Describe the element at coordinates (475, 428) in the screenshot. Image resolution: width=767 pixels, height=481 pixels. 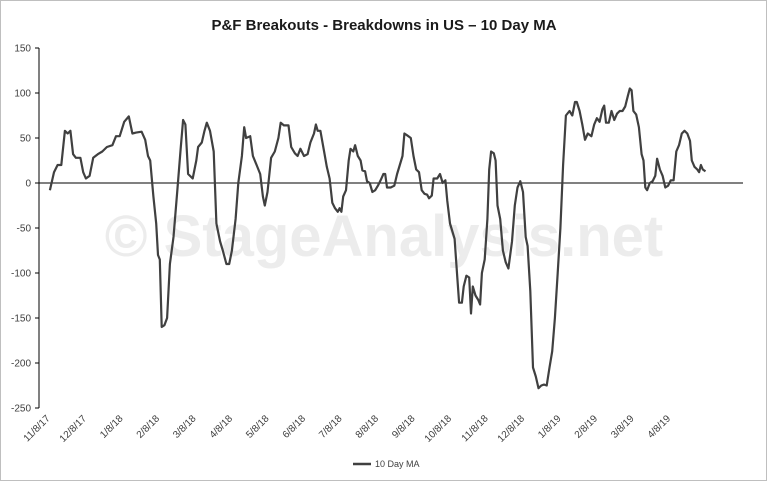
I see `x-tick-label: 11/8/18` at that location.